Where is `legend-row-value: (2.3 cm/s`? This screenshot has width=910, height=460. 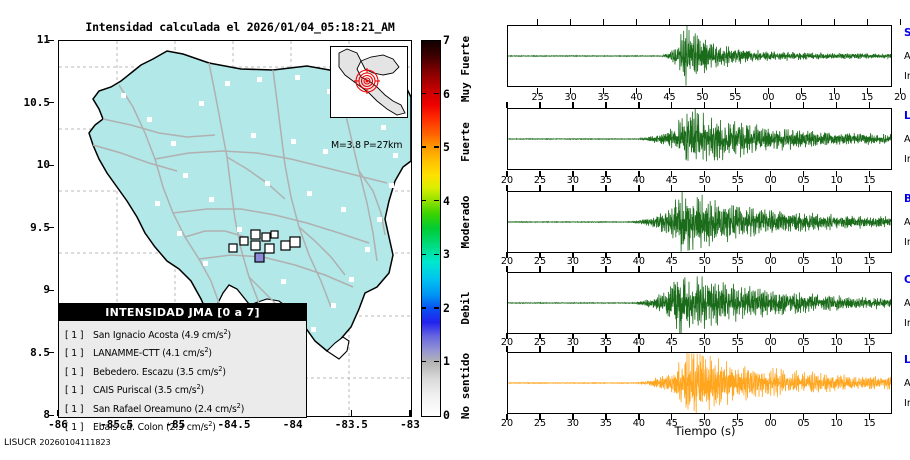
legend-row-value: (2.3 cm/s is located at coordinates (187, 428).